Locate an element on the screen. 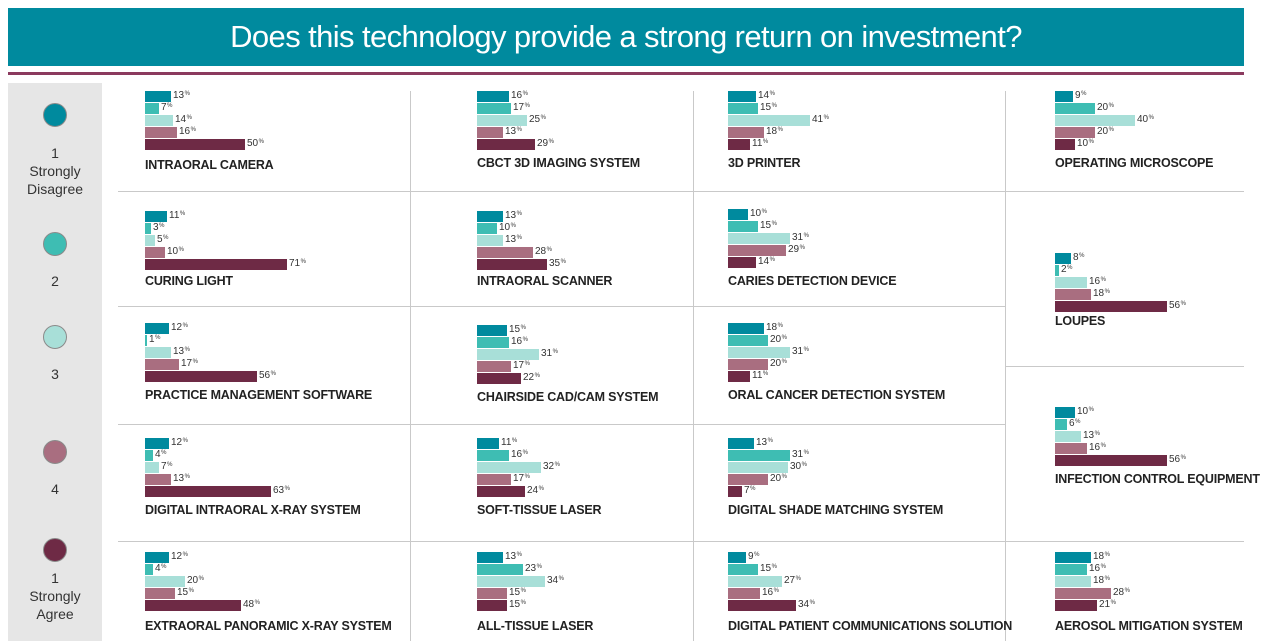  value-label-intraoral-camera-level-2: 7% is located at coordinates (167, 107).